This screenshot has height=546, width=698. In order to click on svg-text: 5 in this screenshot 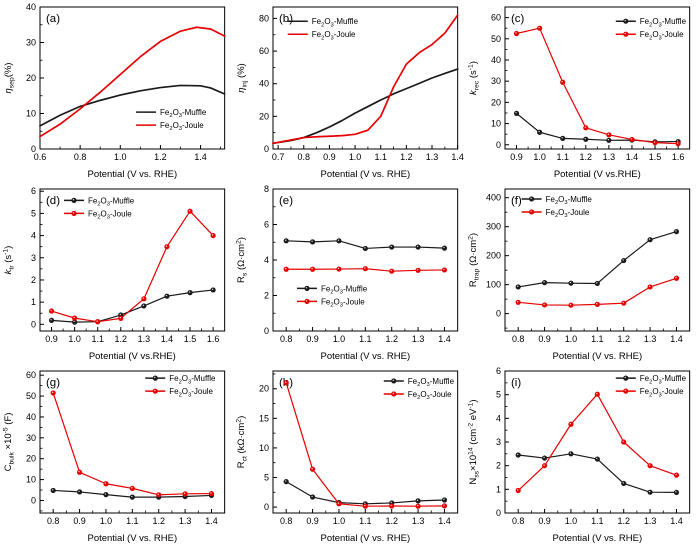, I will do `click(266, 477)`.